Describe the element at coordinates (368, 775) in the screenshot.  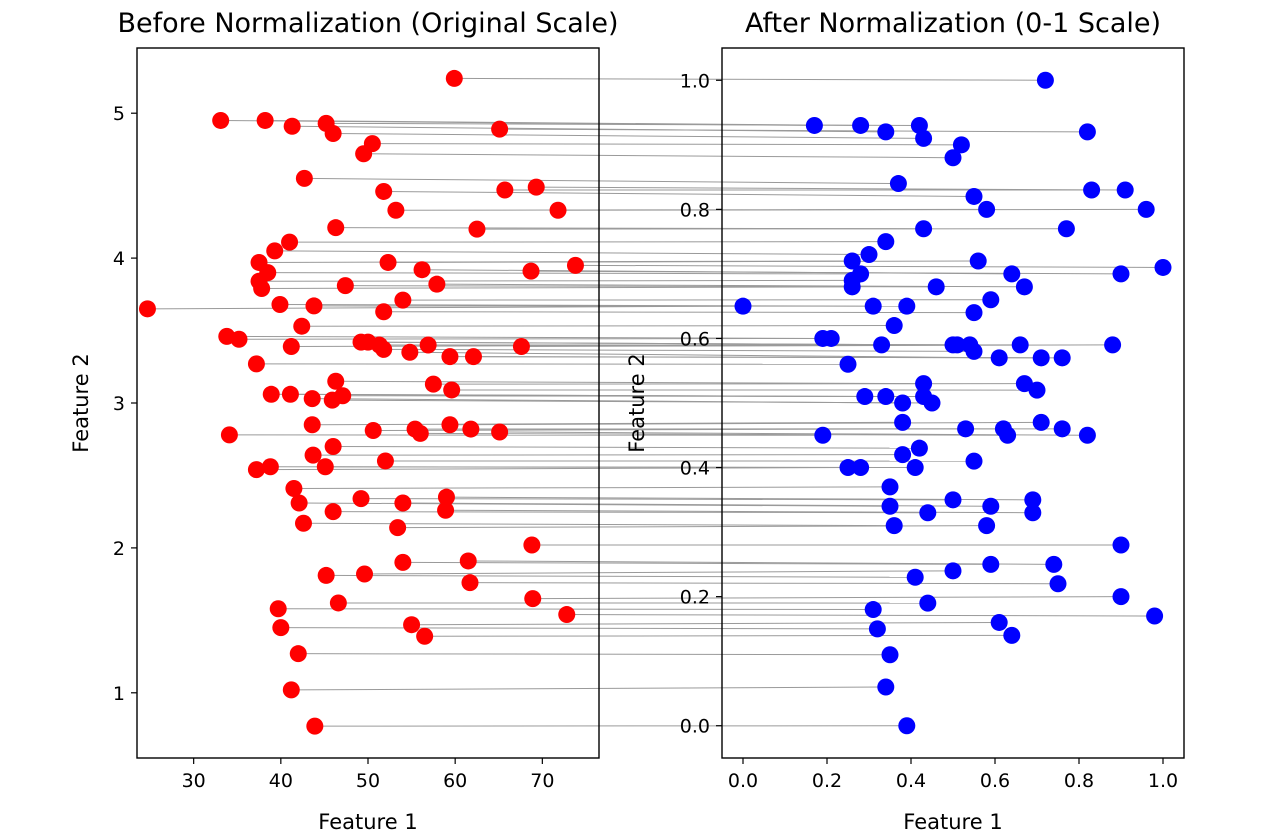
I see `x-ticks-before: 30 40 50 60 70` at that location.